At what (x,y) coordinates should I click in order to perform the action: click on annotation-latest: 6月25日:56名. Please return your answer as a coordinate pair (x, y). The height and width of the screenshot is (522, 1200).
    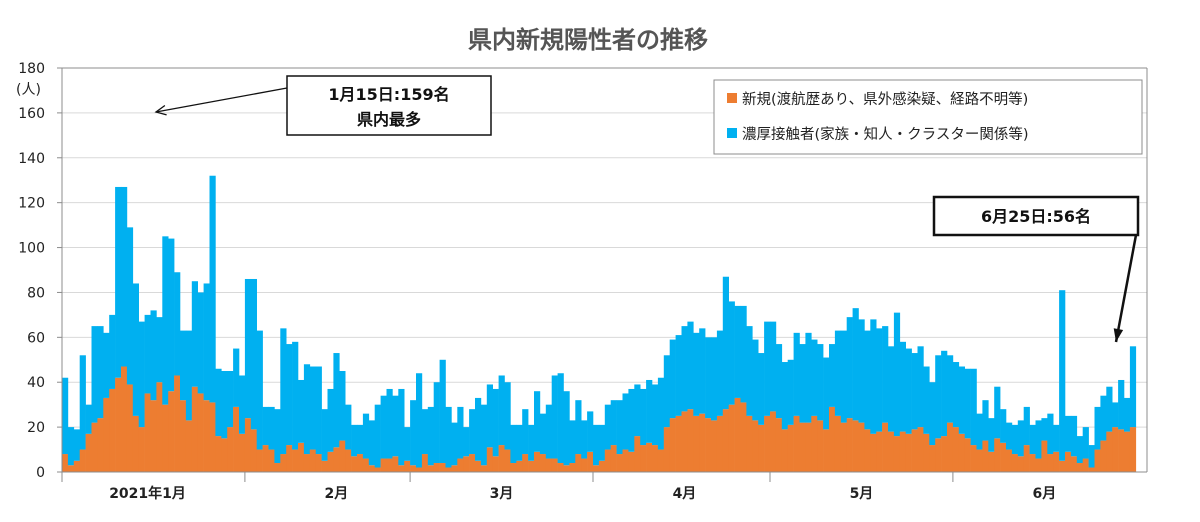
    Looking at the image, I should click on (1036, 269).